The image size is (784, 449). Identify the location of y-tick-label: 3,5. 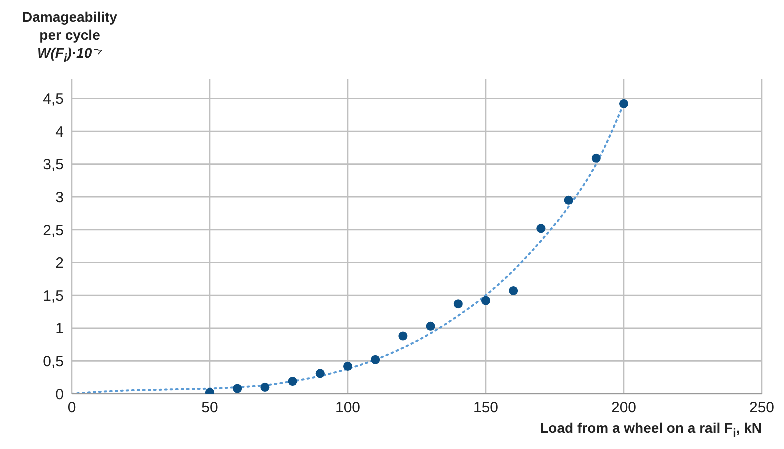
(53, 165).